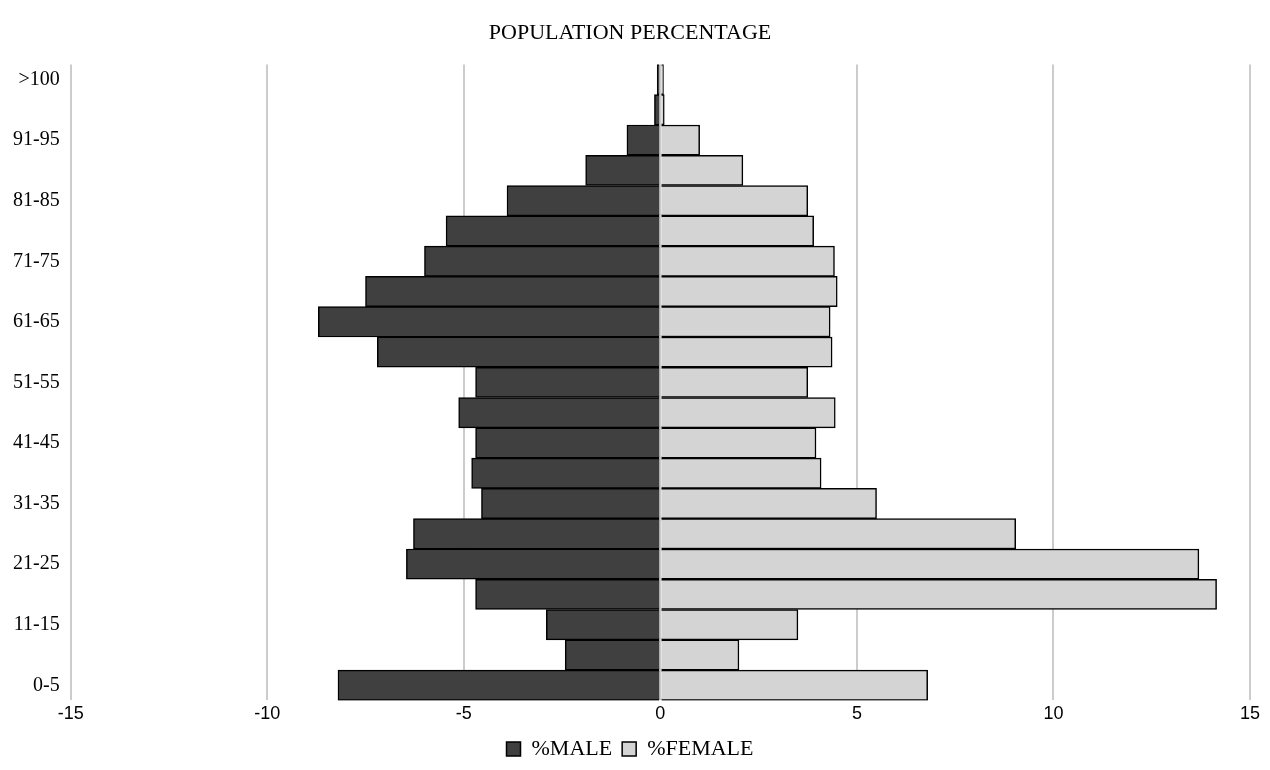 This screenshot has height=770, width=1270. I want to click on y-tick-label: 51-55, so click(36, 380).